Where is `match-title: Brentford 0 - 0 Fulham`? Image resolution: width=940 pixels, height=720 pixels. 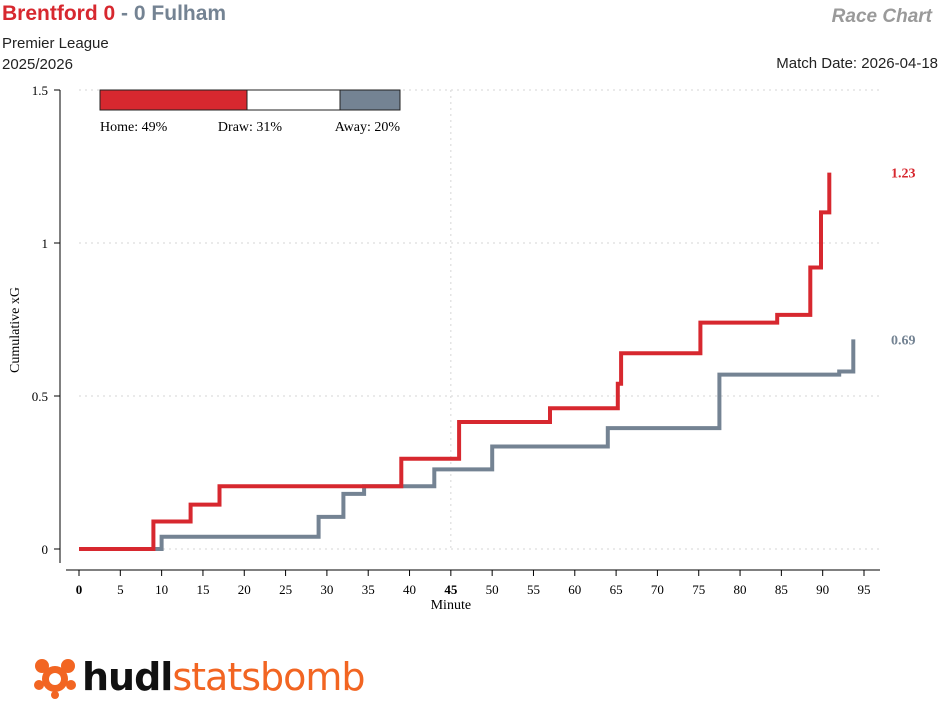
match-title: Brentford 0 - 0 Fulham is located at coordinates (114, 14).